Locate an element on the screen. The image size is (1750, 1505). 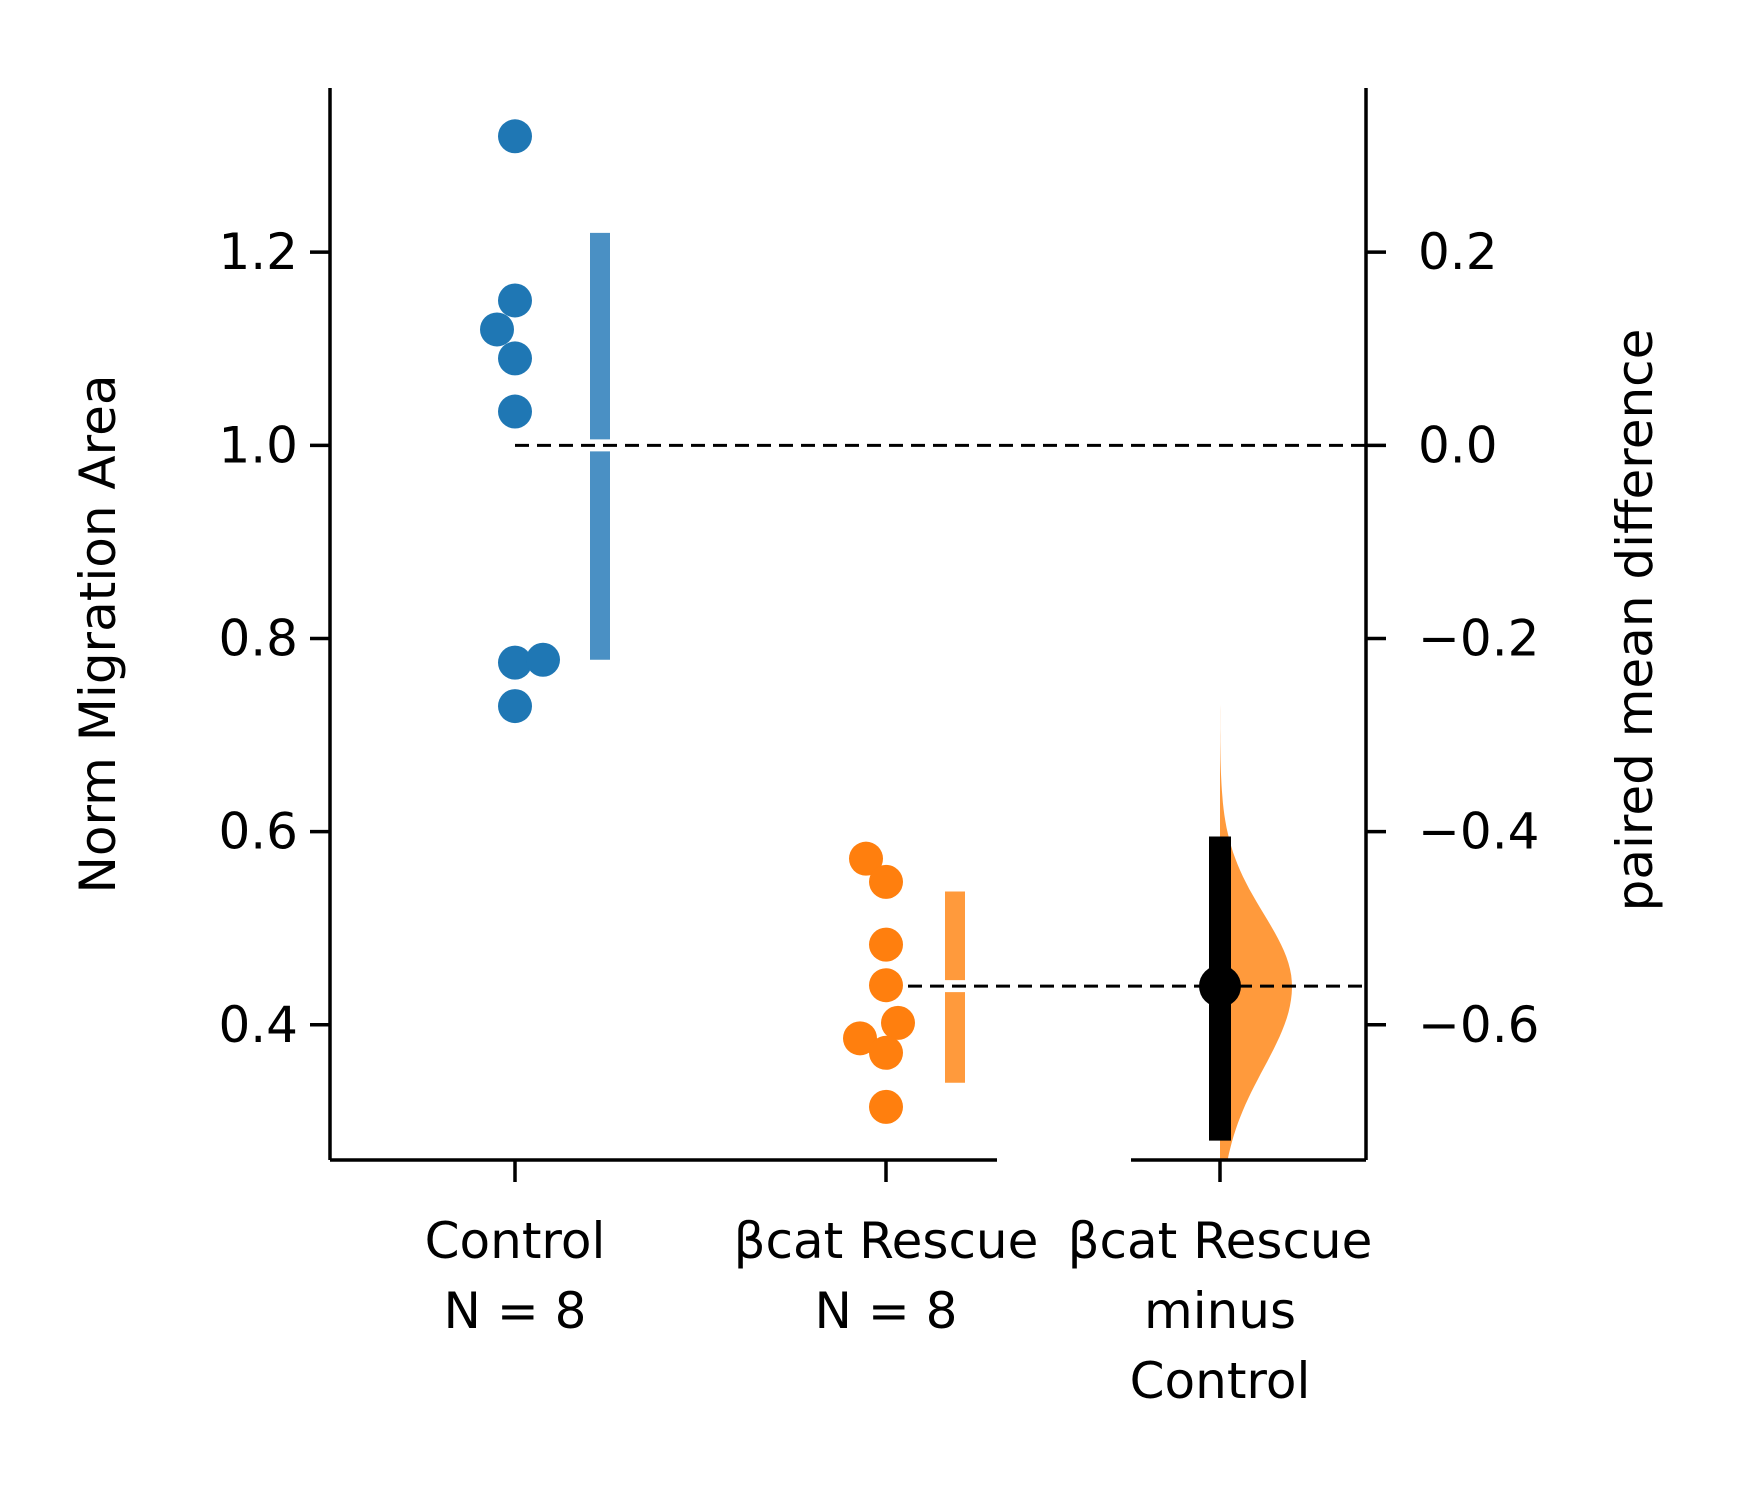
sd-bars-layer is located at coordinates (777, 657).